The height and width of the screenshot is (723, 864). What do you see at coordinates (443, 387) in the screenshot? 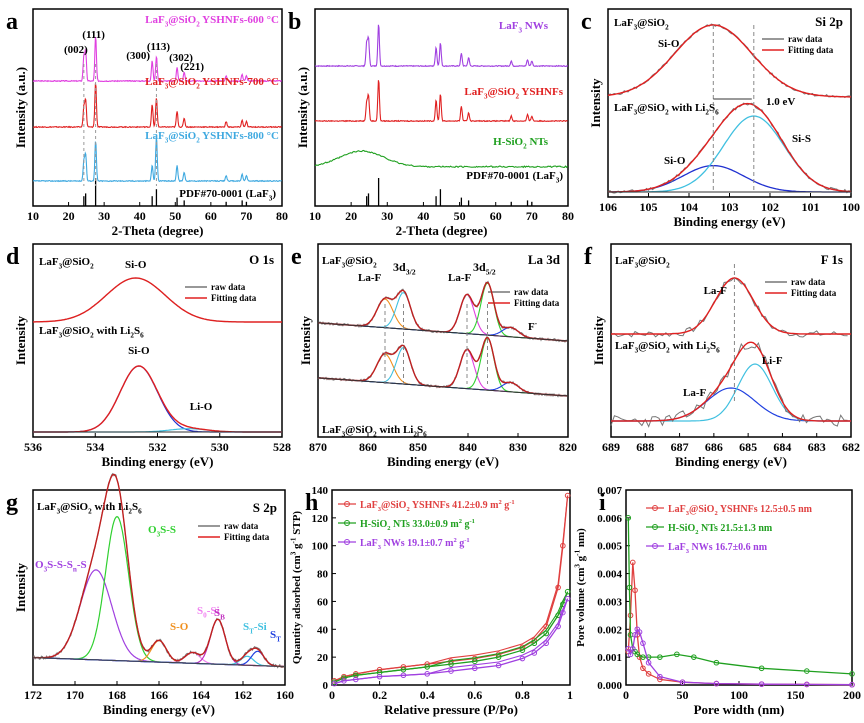
I see `background-line` at bounding box center [443, 387].